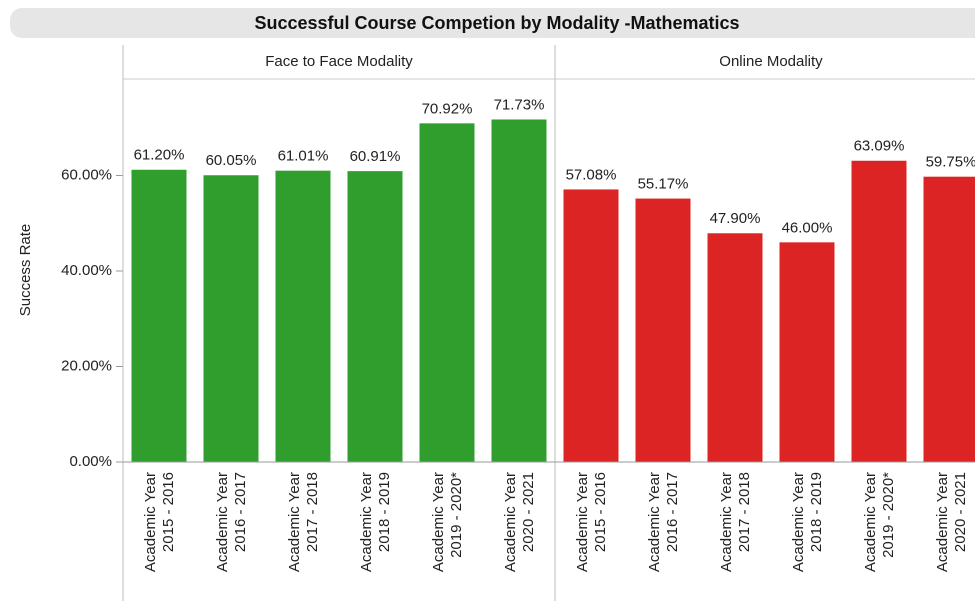 The image size is (975, 601). What do you see at coordinates (25, 270) in the screenshot?
I see `y-axis-label: Success Rate` at bounding box center [25, 270].